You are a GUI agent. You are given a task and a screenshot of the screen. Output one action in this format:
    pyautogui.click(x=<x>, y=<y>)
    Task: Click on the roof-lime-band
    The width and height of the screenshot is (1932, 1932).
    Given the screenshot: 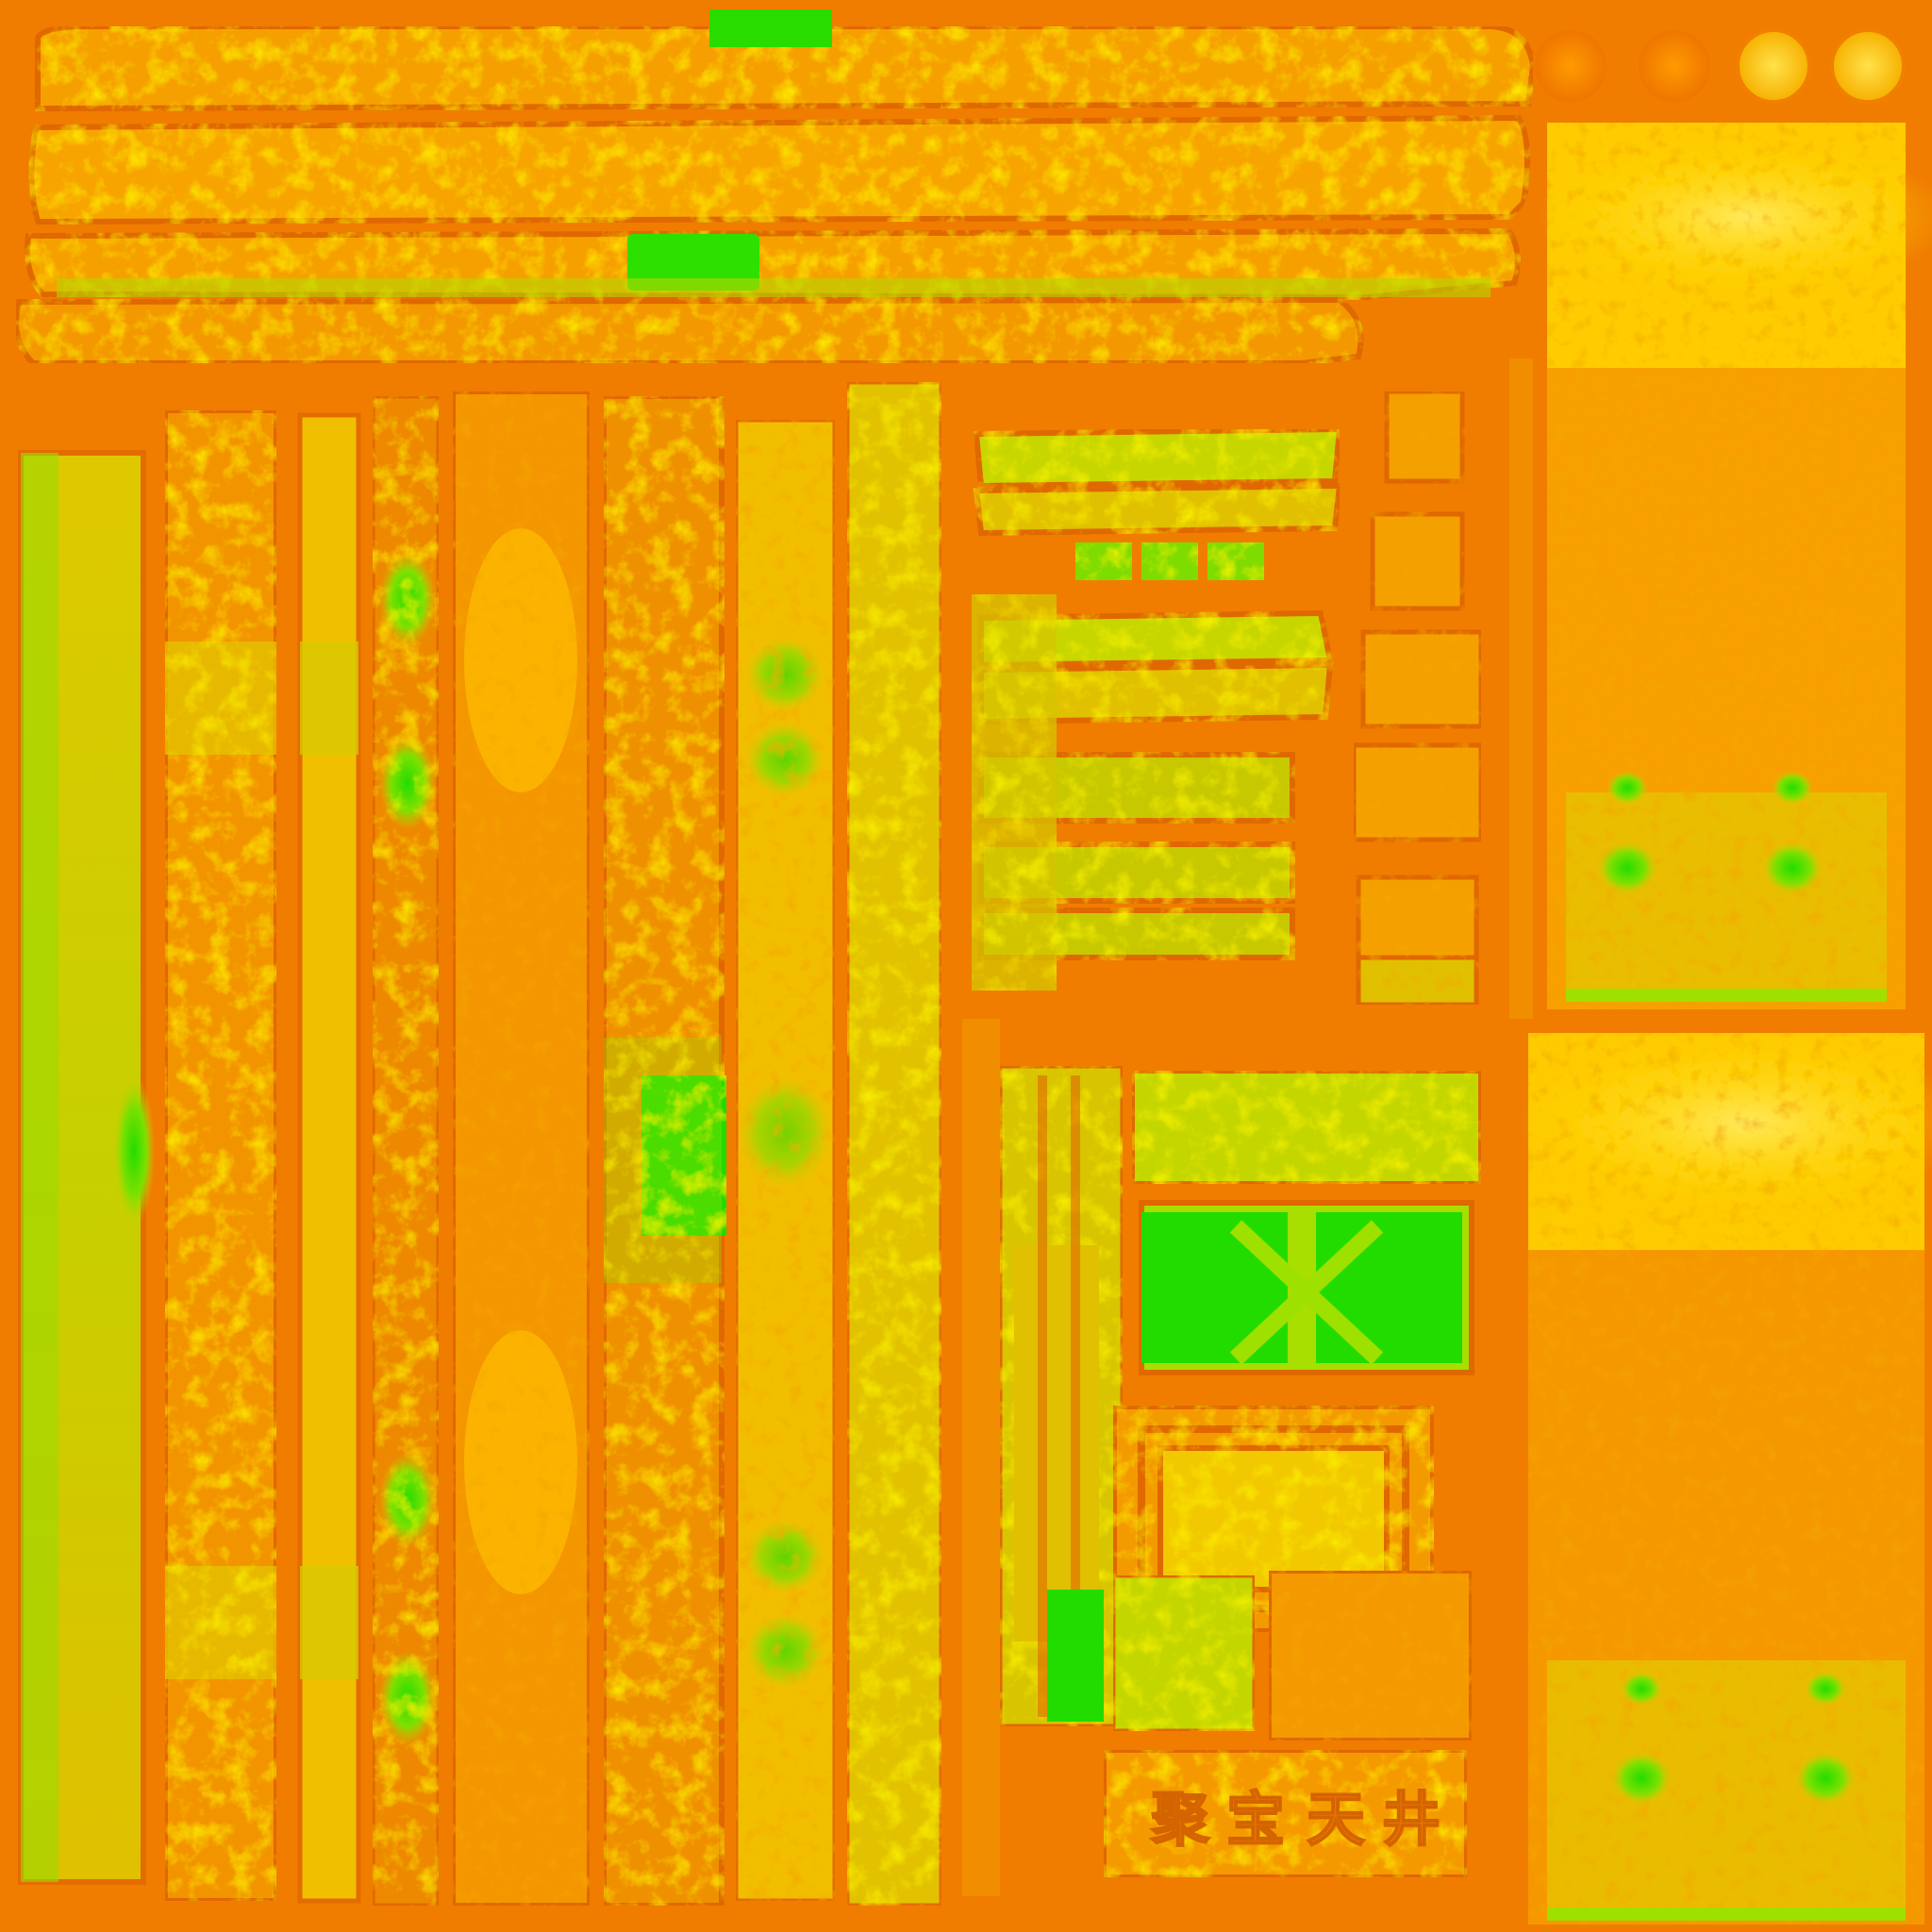 What is the action you would take?
    pyautogui.click(x=774, y=287)
    